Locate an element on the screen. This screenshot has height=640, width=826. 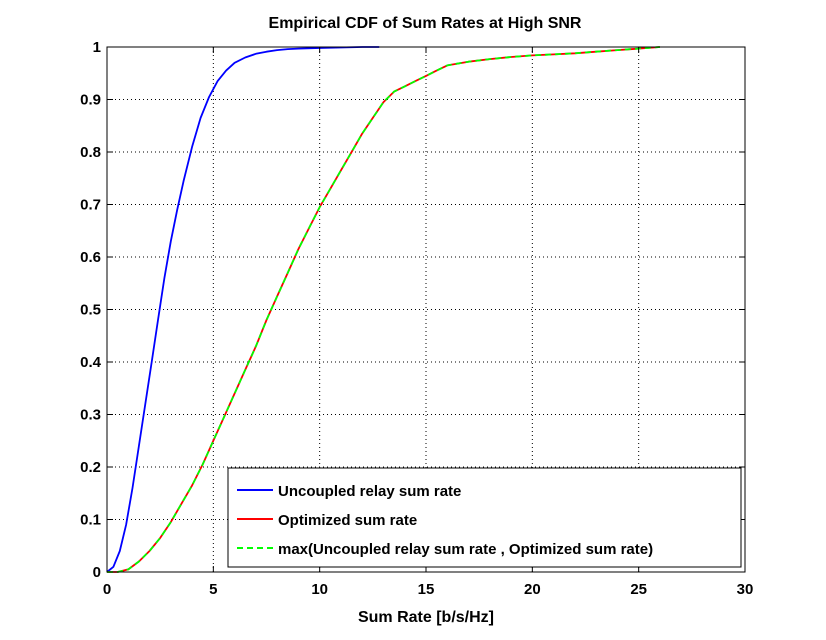
legend-box is located at coordinates (484, 517).